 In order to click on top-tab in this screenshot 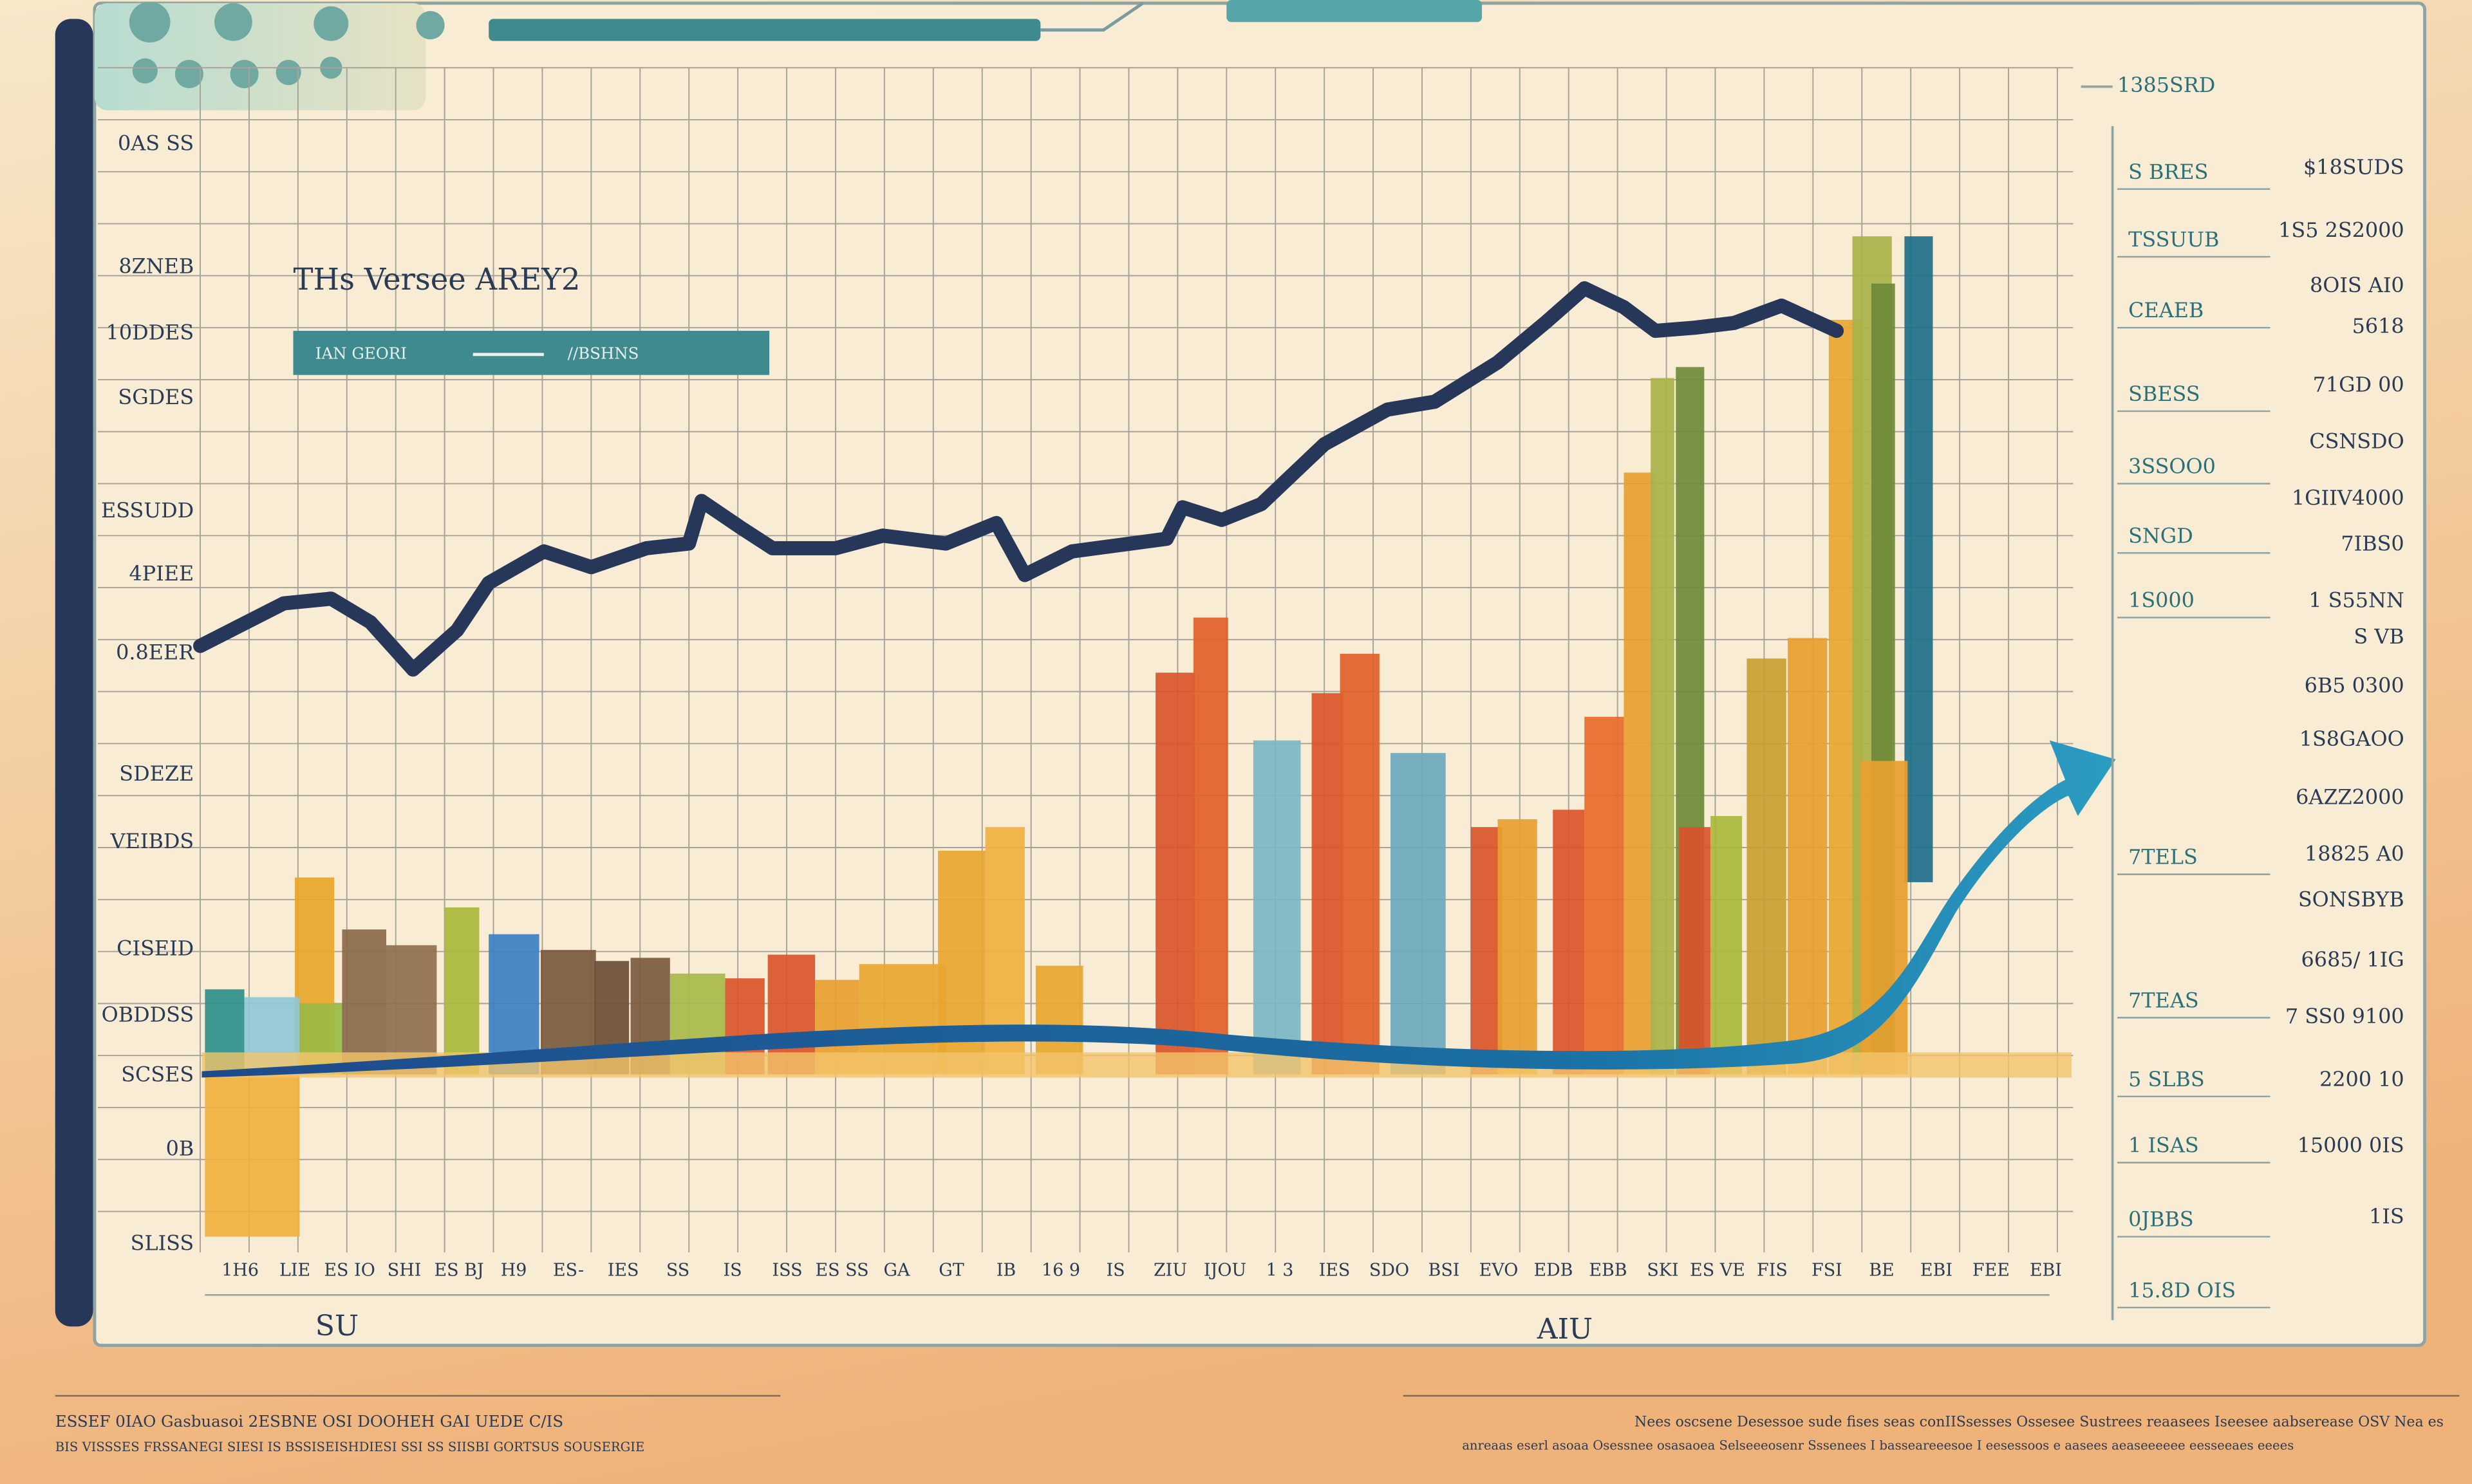, I will do `click(1354, 11)`.